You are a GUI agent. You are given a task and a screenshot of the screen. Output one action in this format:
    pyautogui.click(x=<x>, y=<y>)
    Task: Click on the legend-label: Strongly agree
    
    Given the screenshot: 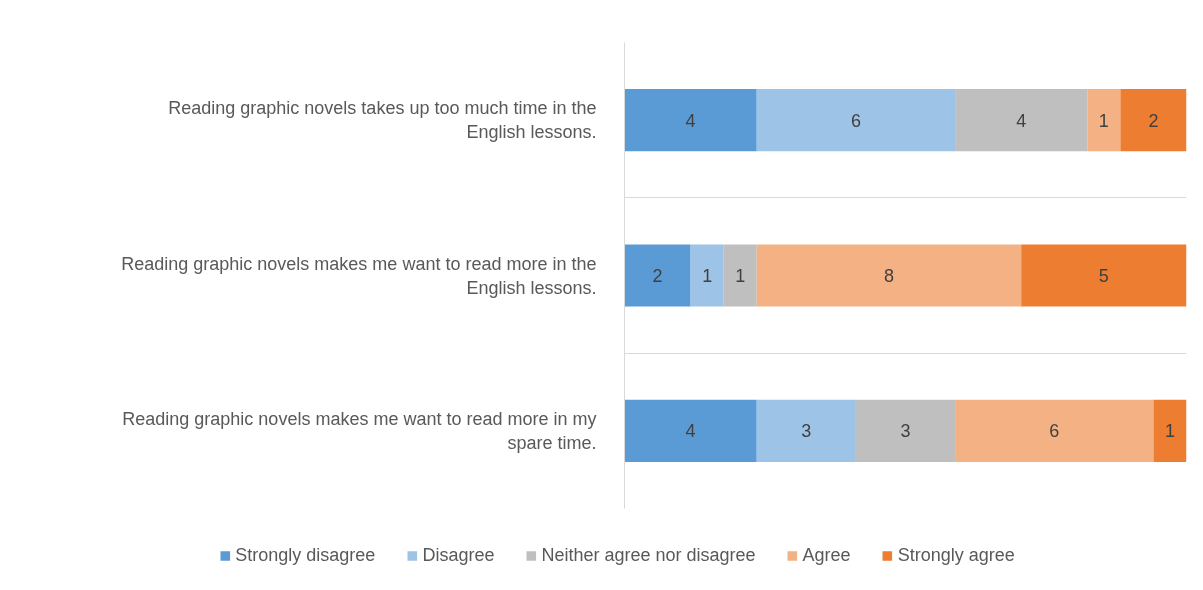 What is the action you would take?
    pyautogui.click(x=956, y=555)
    